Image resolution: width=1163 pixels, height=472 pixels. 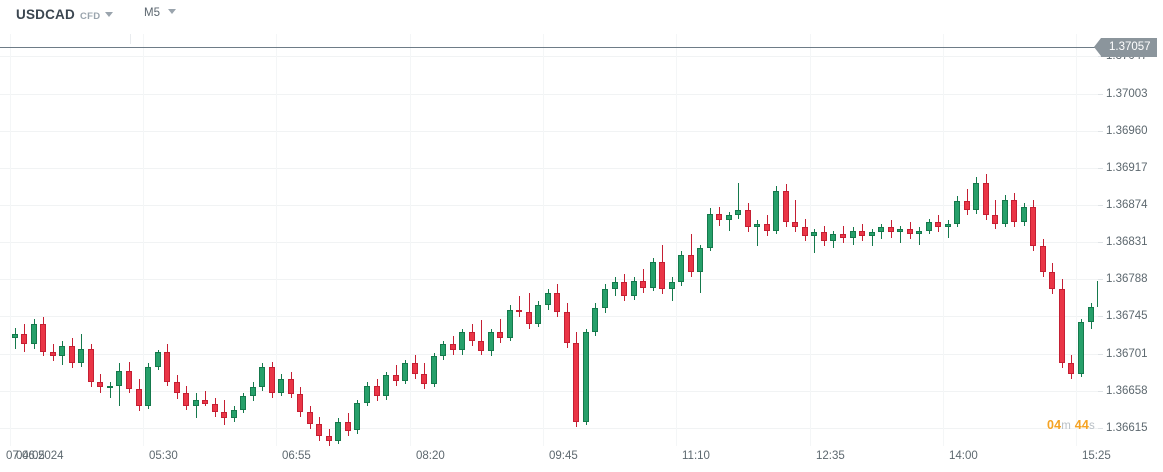 What do you see at coordinates (963, 456) in the screenshot?
I see `time-axis-label: 14:00` at bounding box center [963, 456].